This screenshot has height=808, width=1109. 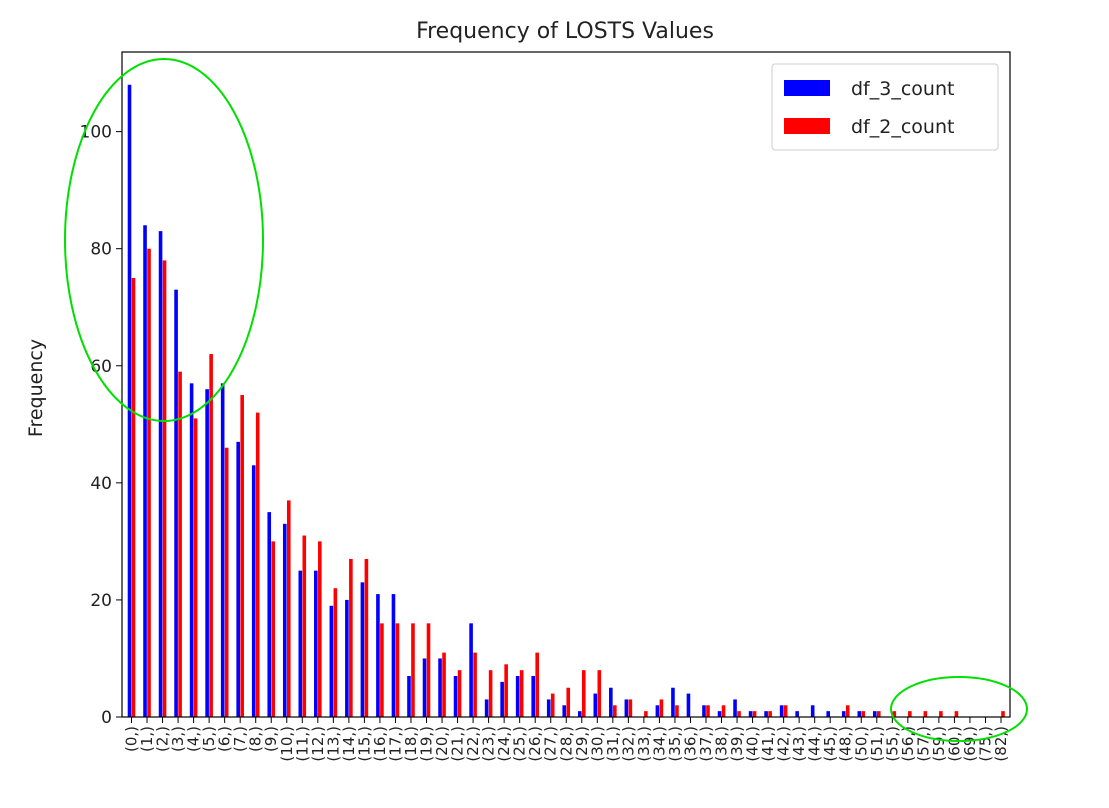 I want to click on x-tick-label: (0,), so click(x=132, y=739).